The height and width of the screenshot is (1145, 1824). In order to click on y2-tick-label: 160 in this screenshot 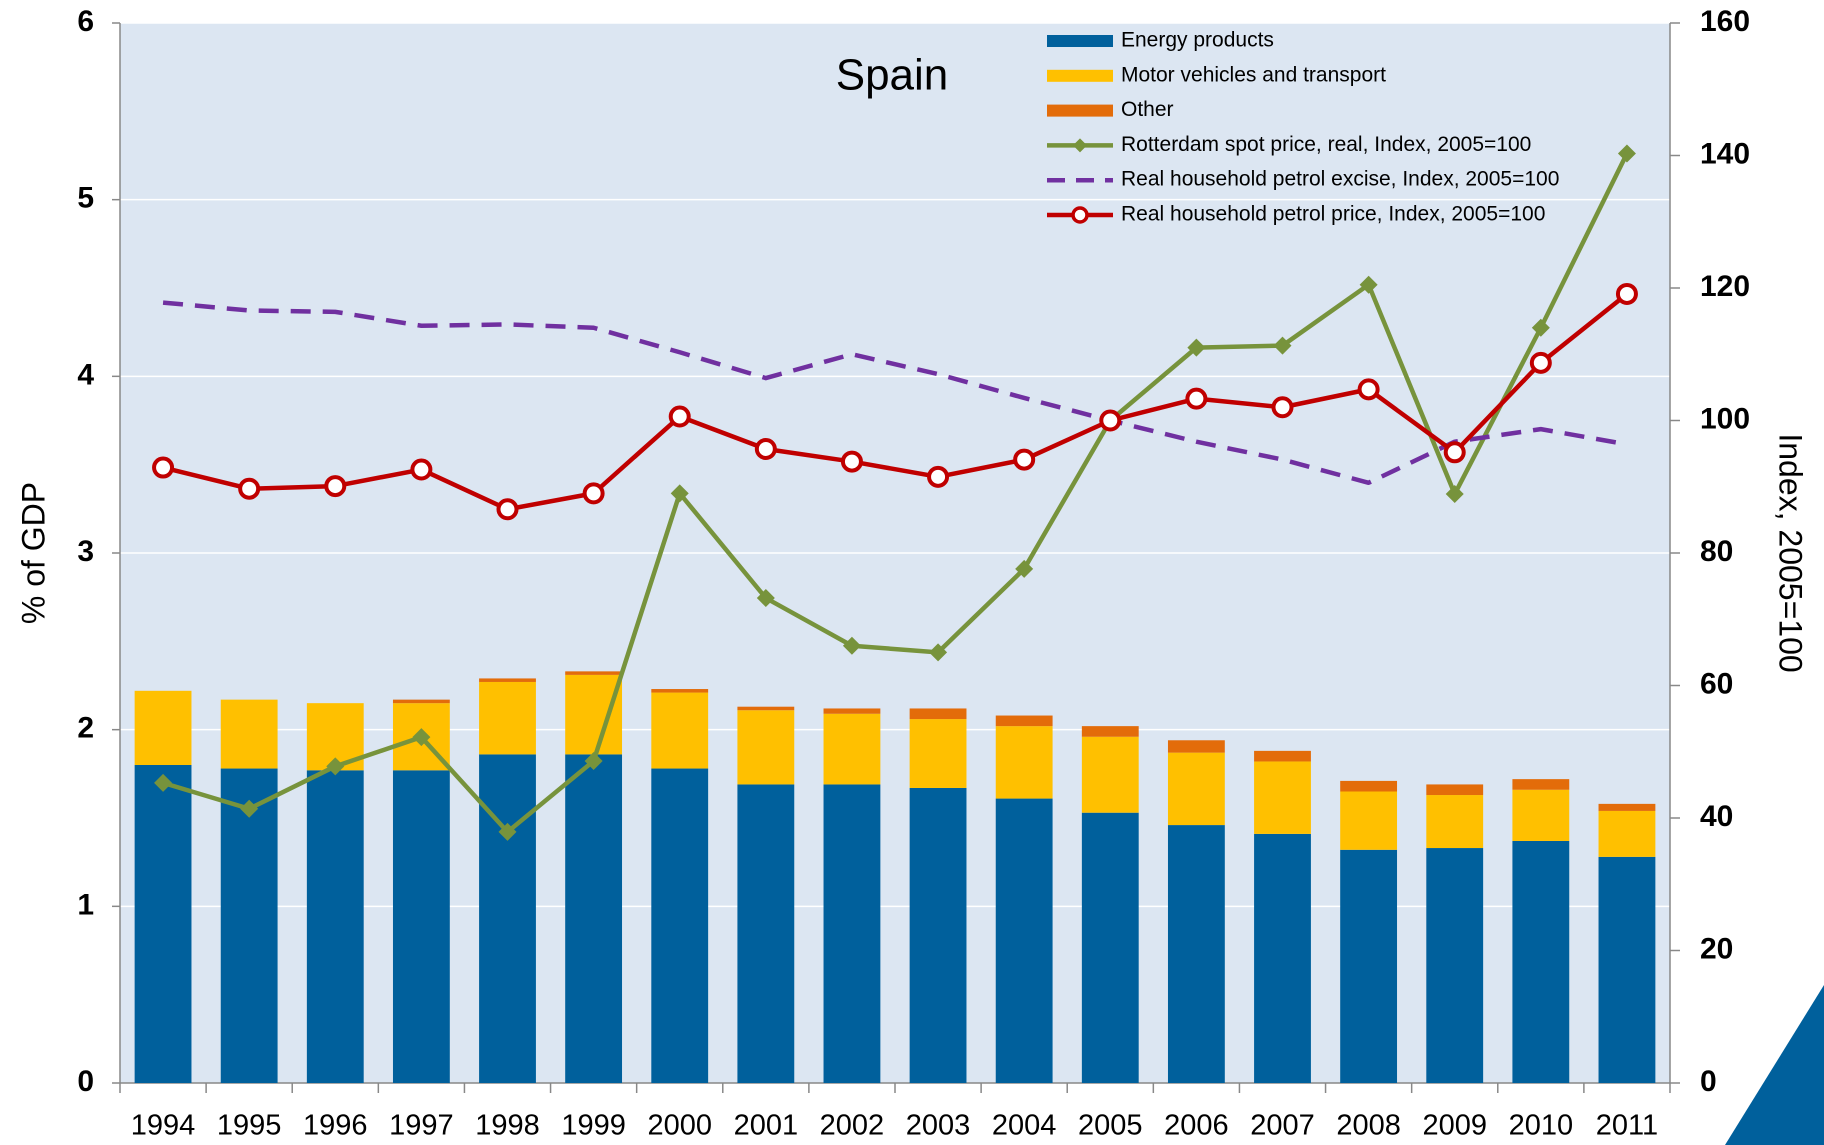, I will do `click(1725, 21)`.